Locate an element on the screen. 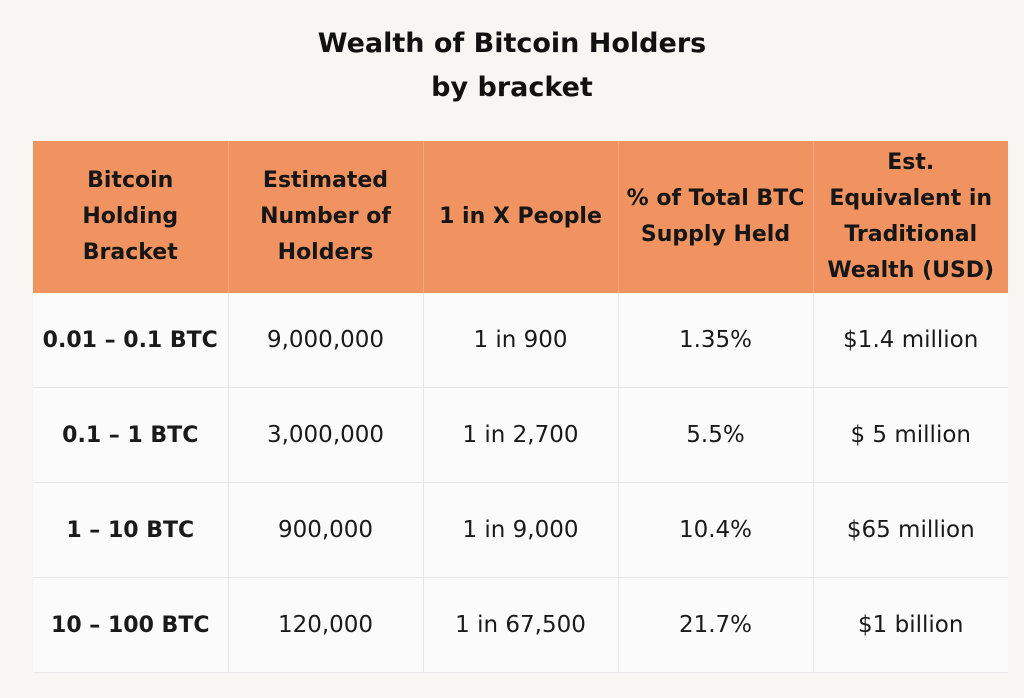 The width and height of the screenshot is (1024, 698). cell-wealth-usd: $65 million is located at coordinates (910, 530).